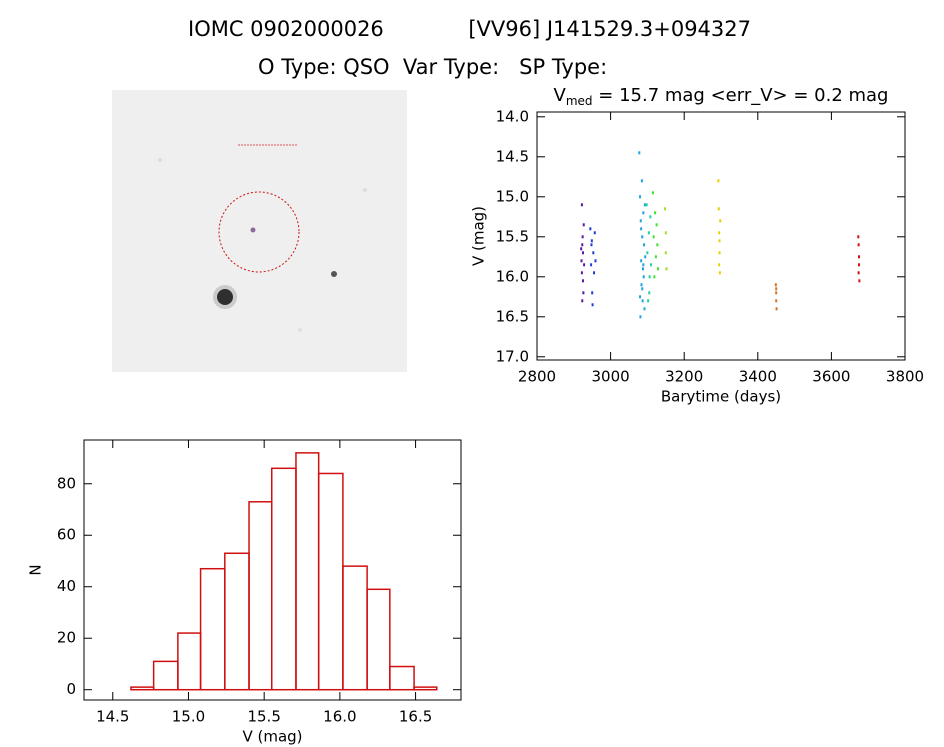 The image size is (944, 747). What do you see at coordinates (684, 377) in the screenshot?
I see `x-tick-label: 3200` at bounding box center [684, 377].